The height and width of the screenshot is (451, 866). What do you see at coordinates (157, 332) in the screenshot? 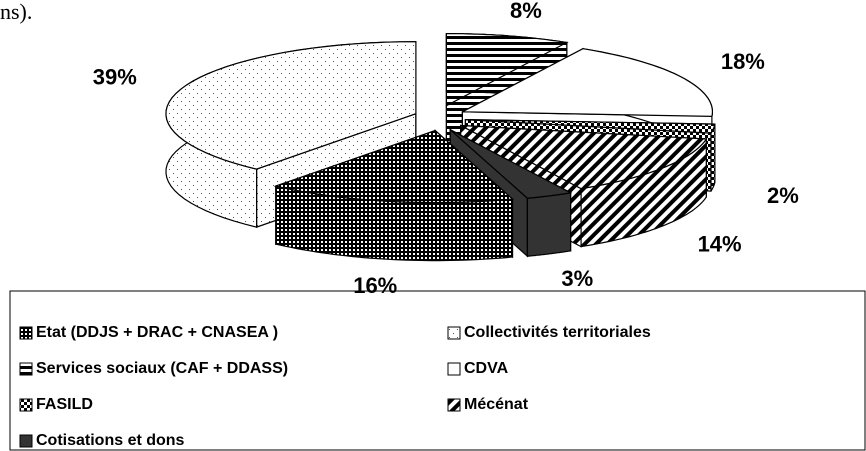
I see `legend-label: Etat (DDJS + DRAC + CNASEA )` at bounding box center [157, 332].